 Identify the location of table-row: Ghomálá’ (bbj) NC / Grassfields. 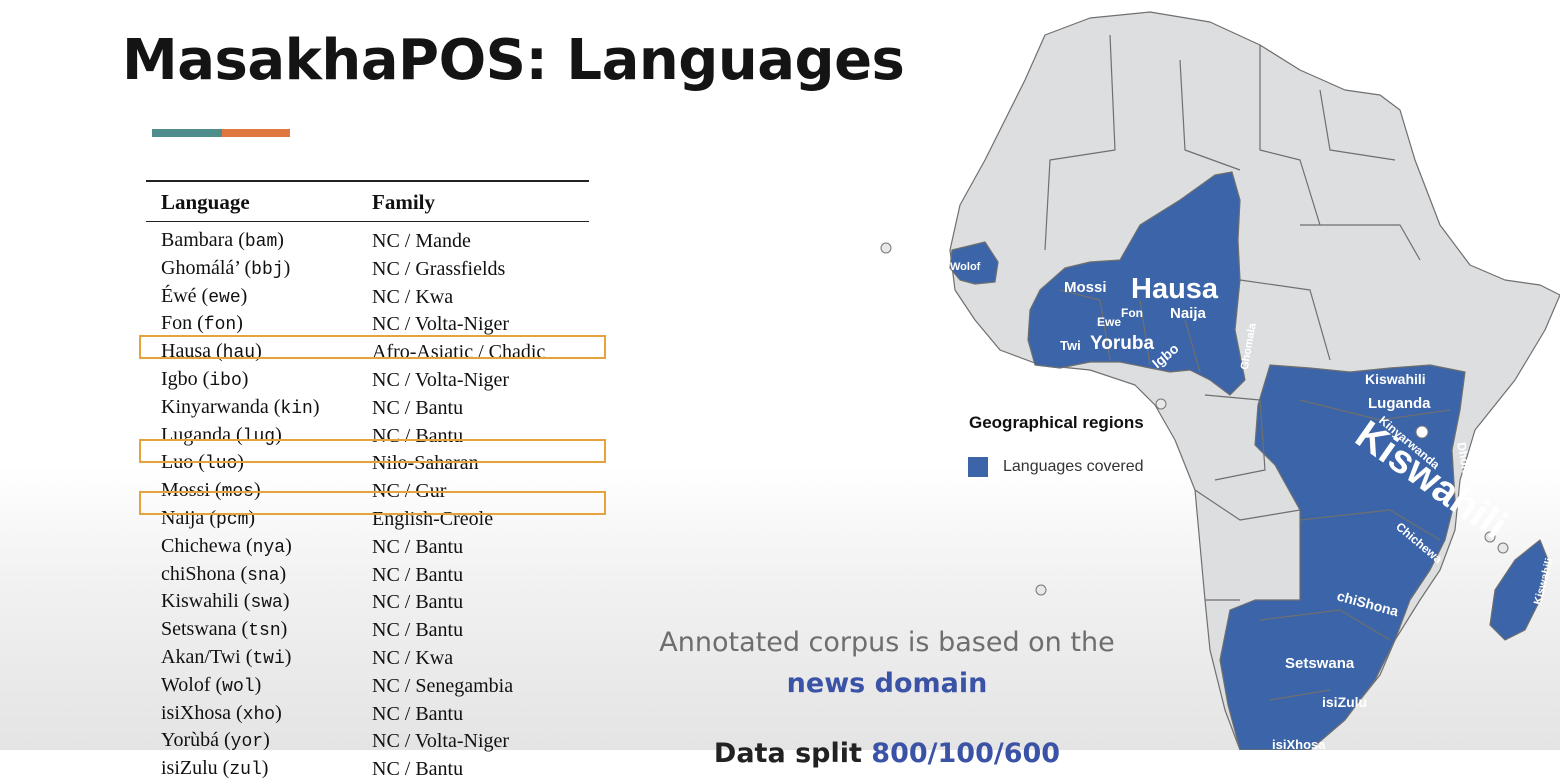
(367, 270).